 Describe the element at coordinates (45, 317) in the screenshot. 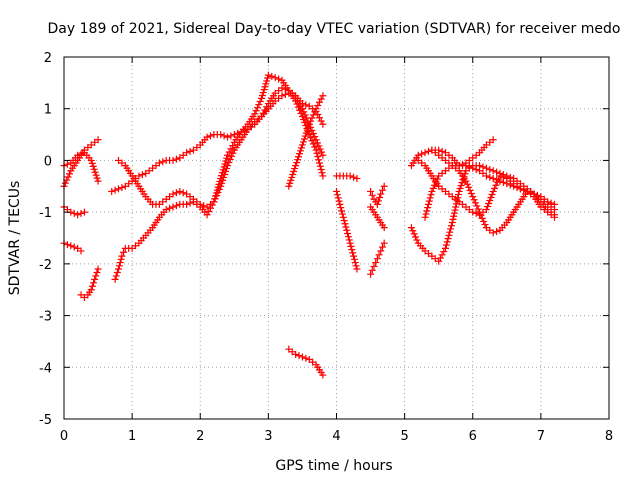

I see `y-tick-label: -3` at that location.